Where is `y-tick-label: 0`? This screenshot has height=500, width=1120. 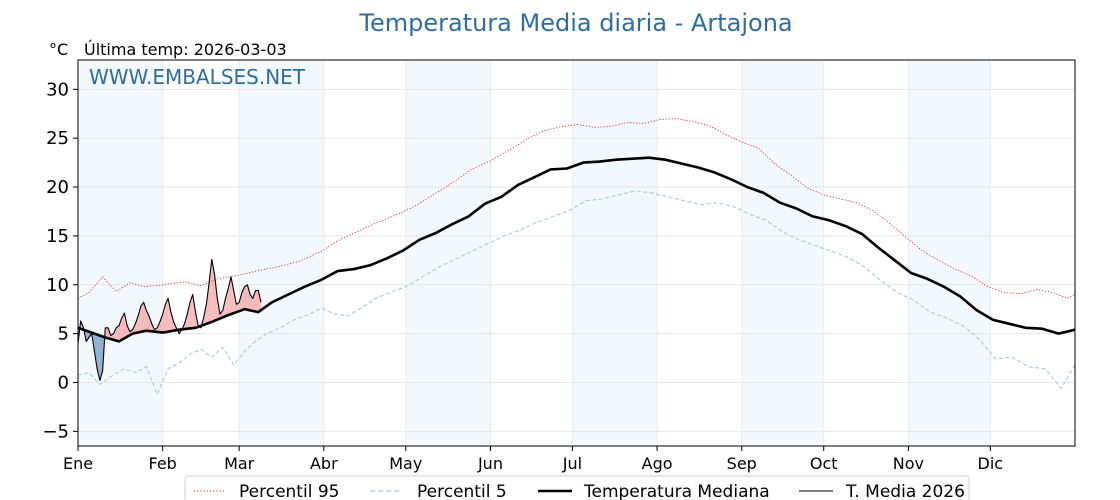
y-tick-label: 0 is located at coordinates (63, 382).